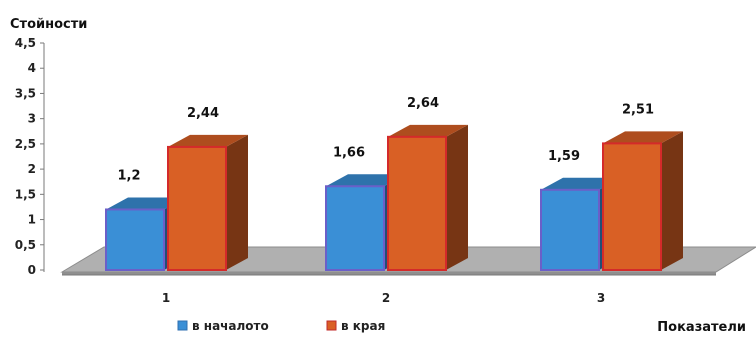  What do you see at coordinates (349, 152) in the screenshot?
I see `data-label: 1,66` at bounding box center [349, 152].